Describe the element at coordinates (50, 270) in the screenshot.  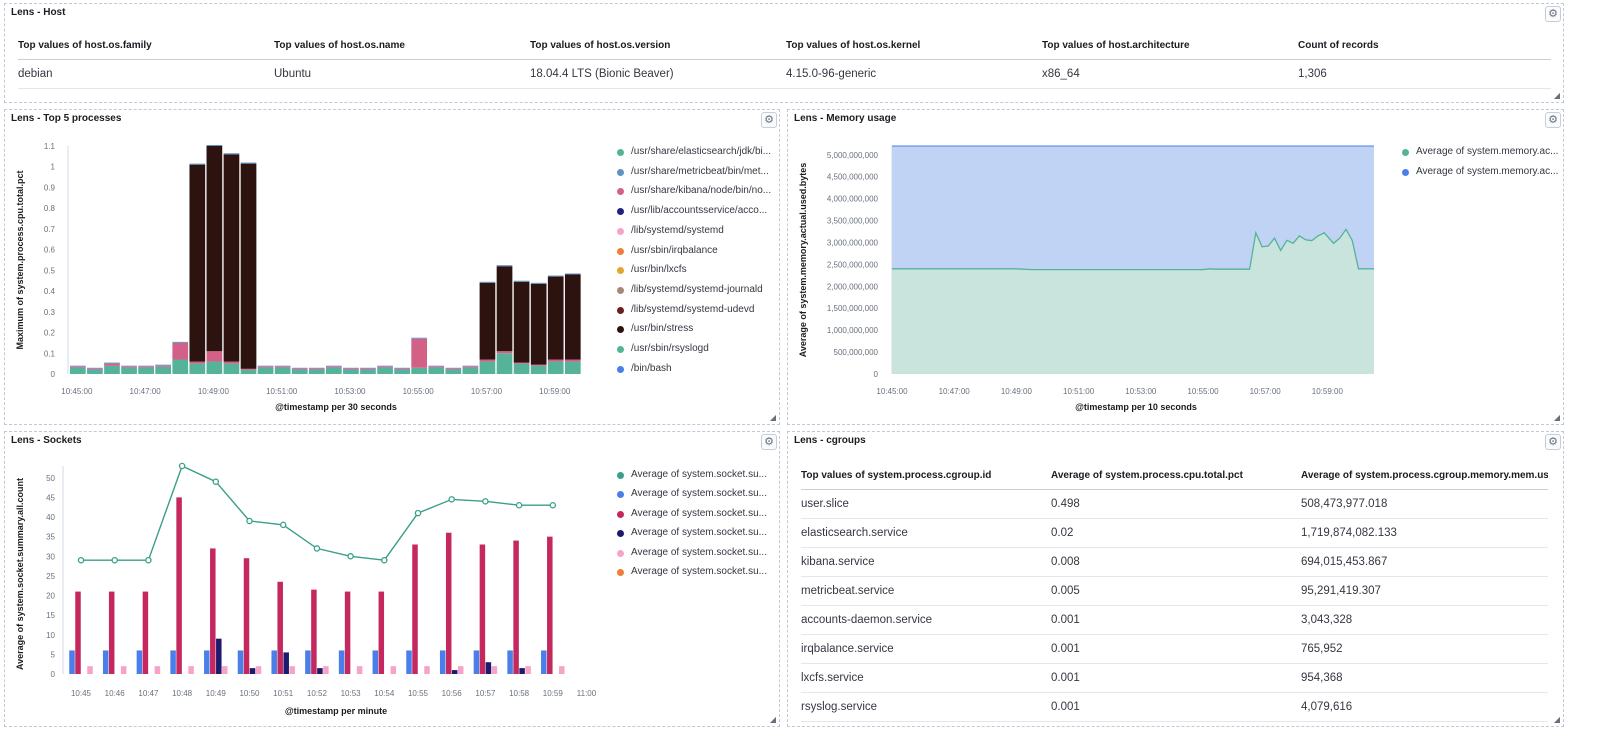
I see `y-tick-label: 0.5` at that location.